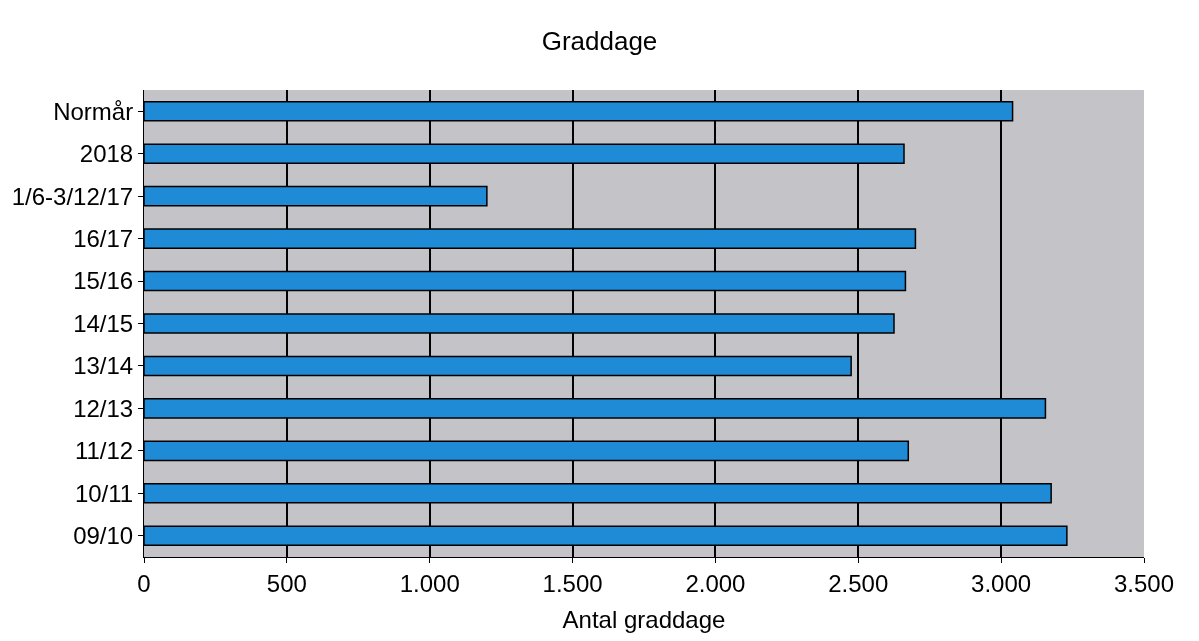 This screenshot has height=641, width=1199. I want to click on x-tick-label: 2.500, so click(858, 583).